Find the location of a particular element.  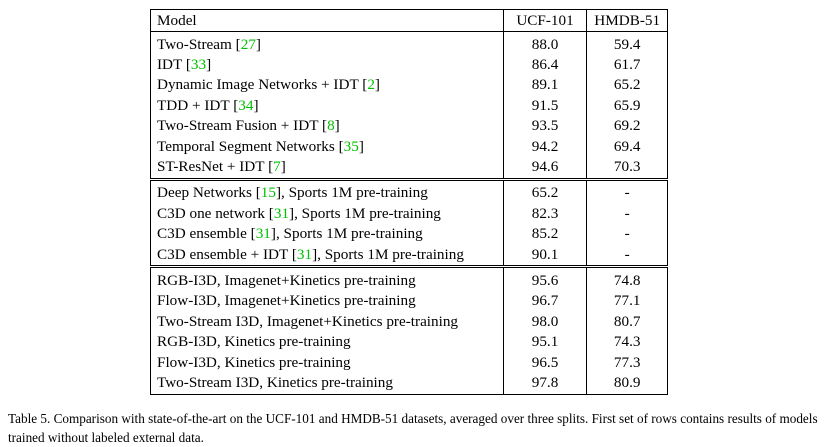

hmdb51-score: 77.3 is located at coordinates (627, 362).